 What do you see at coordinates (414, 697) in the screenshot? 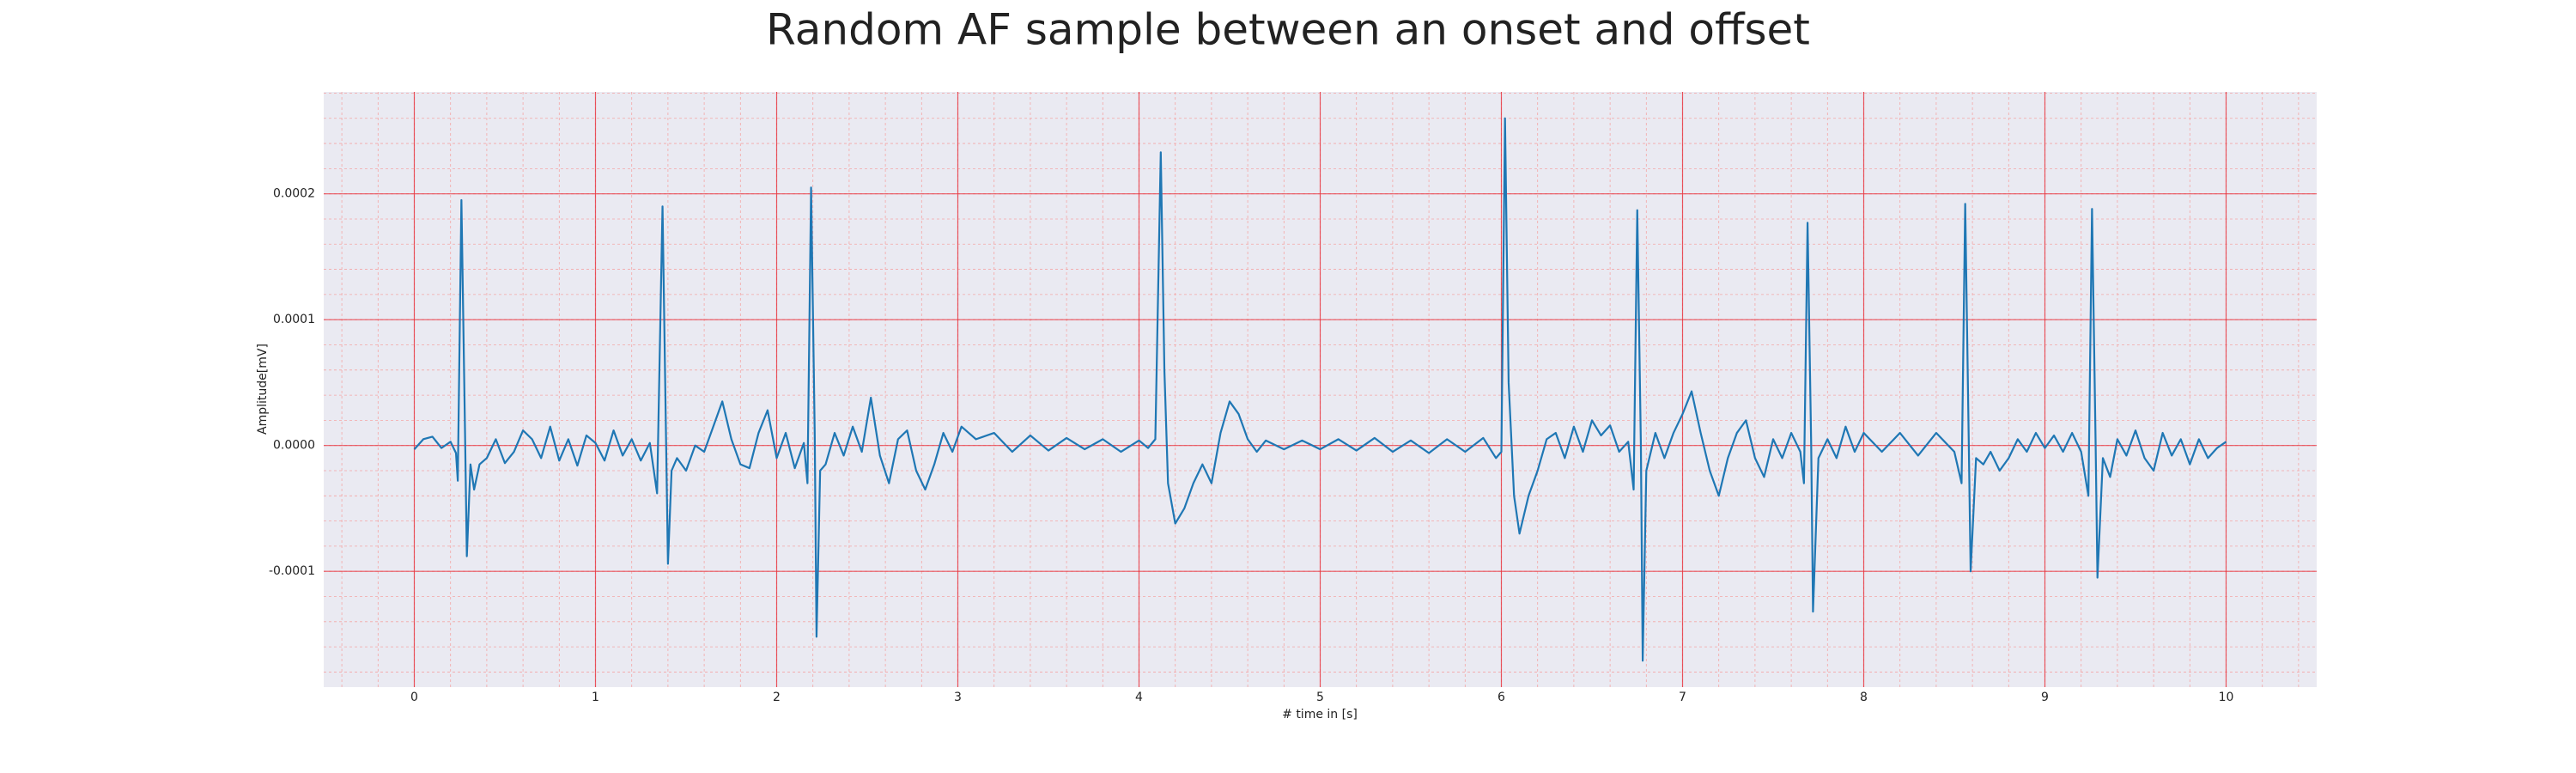
I see `x-tick-label: 0` at bounding box center [414, 697].